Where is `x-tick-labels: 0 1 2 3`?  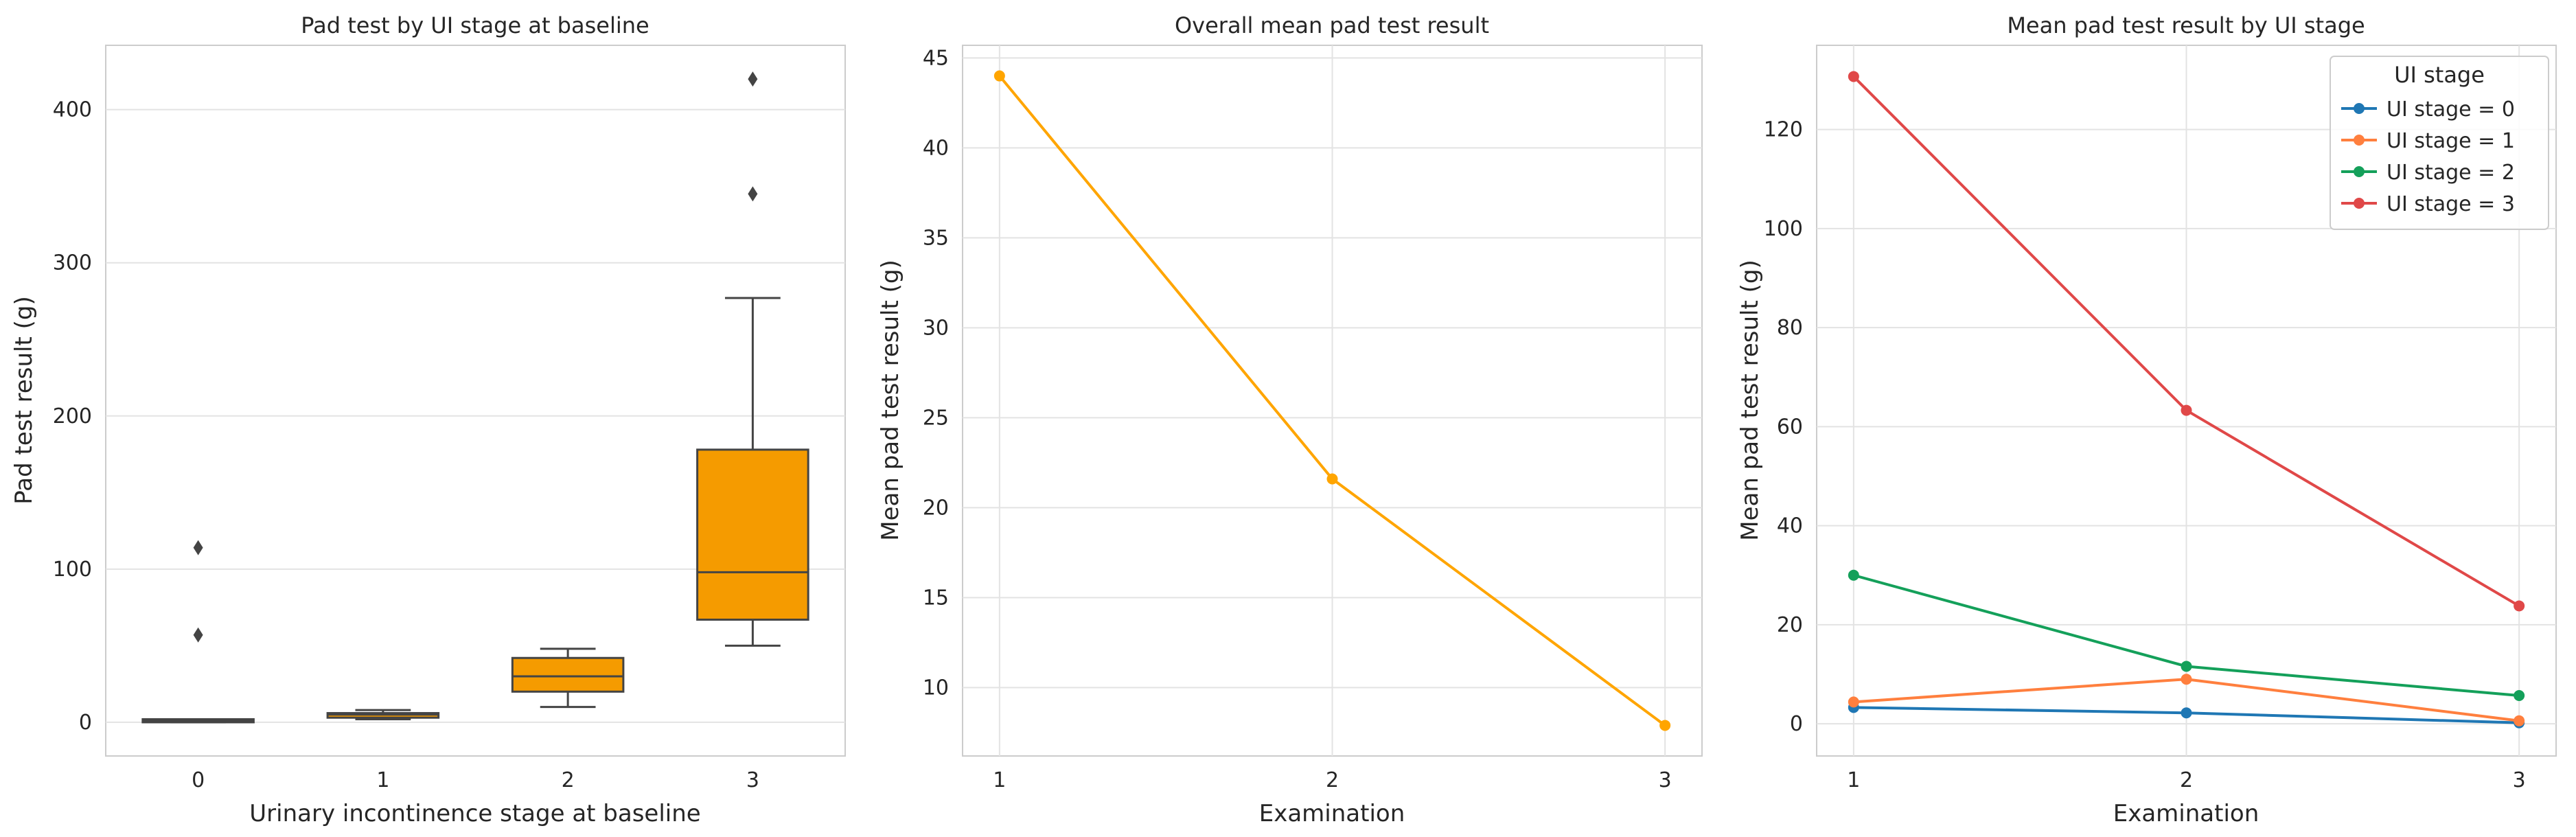 x-tick-labels: 0 1 2 3 is located at coordinates (475, 780).